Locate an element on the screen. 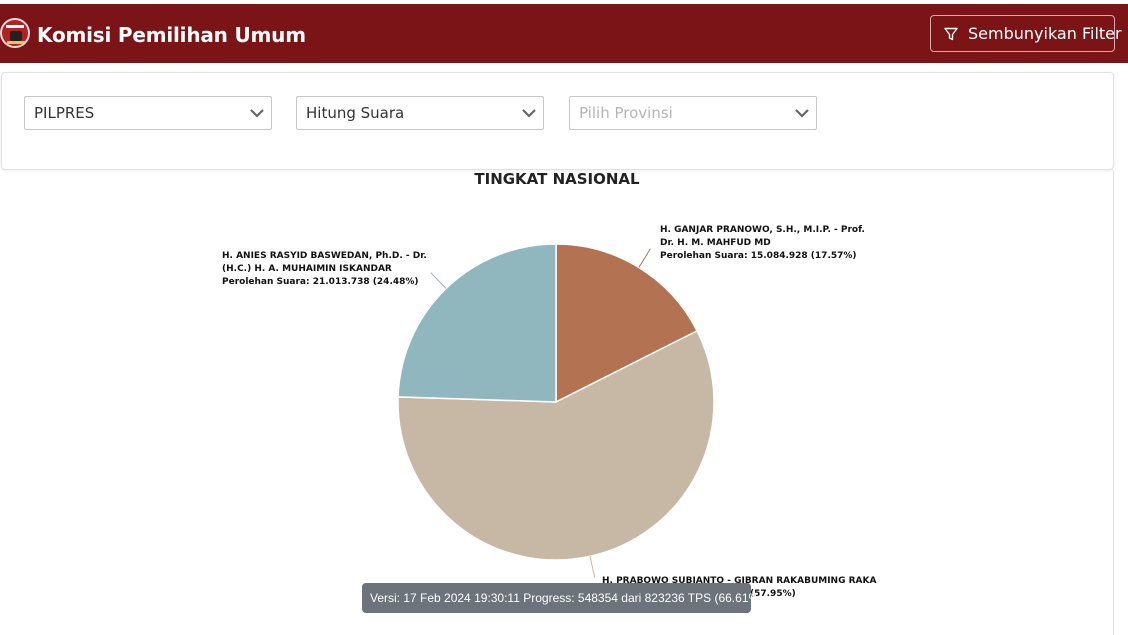  election-type-select: PILPRES is located at coordinates (148, 113).